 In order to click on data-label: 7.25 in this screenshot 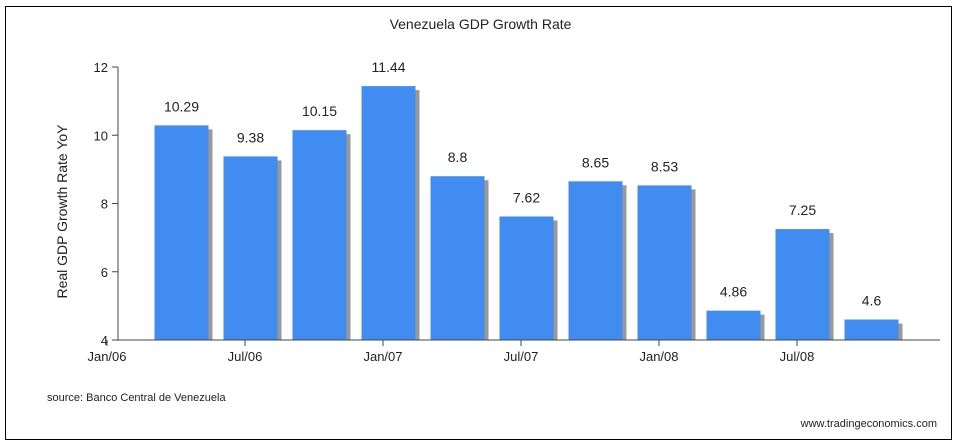, I will do `click(802, 210)`.